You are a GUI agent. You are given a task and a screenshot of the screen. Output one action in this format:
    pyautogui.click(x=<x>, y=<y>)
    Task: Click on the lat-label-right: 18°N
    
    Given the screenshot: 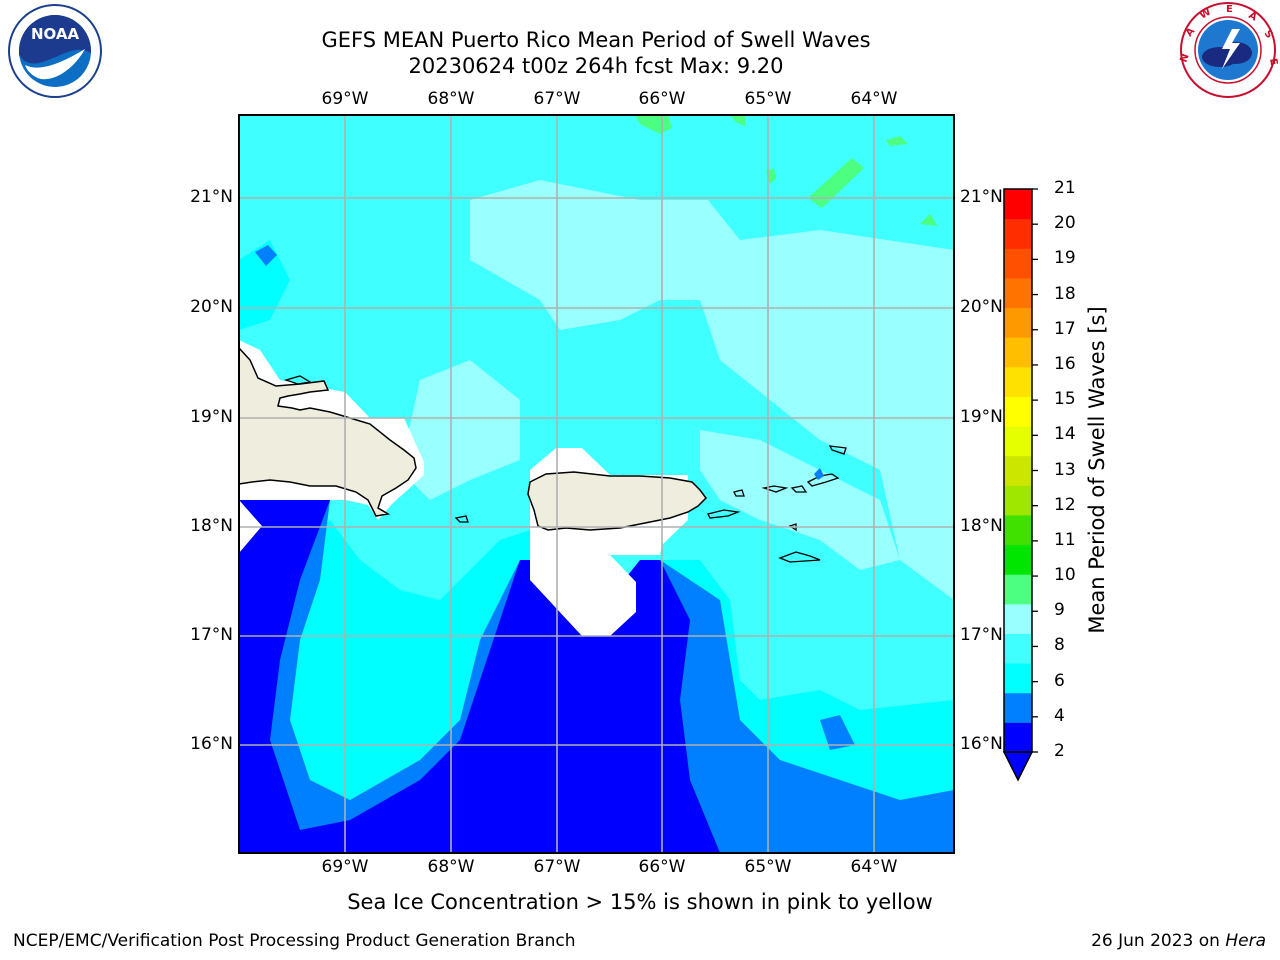 What is the action you would take?
    pyautogui.click(x=981, y=526)
    